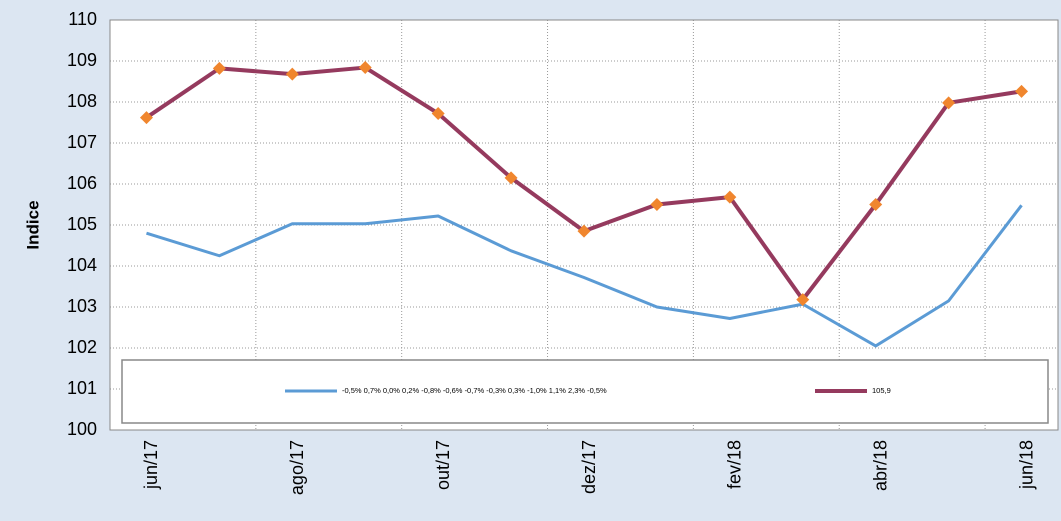 The height and width of the screenshot is (521, 1061). What do you see at coordinates (443, 465) in the screenshot?
I see `x-tick-label: out/17` at bounding box center [443, 465].